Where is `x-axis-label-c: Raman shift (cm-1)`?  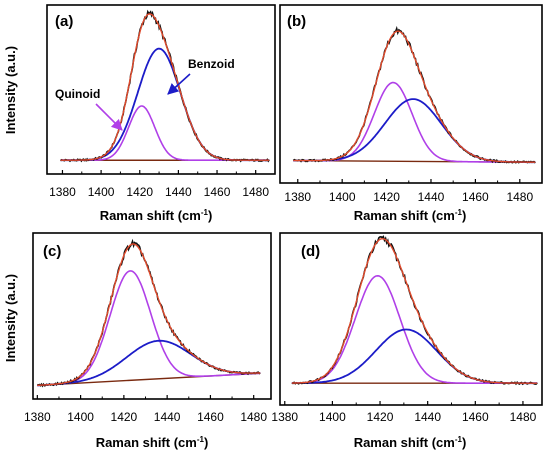 x-axis-label-c: Raman shift (cm-1) is located at coordinates (152, 442).